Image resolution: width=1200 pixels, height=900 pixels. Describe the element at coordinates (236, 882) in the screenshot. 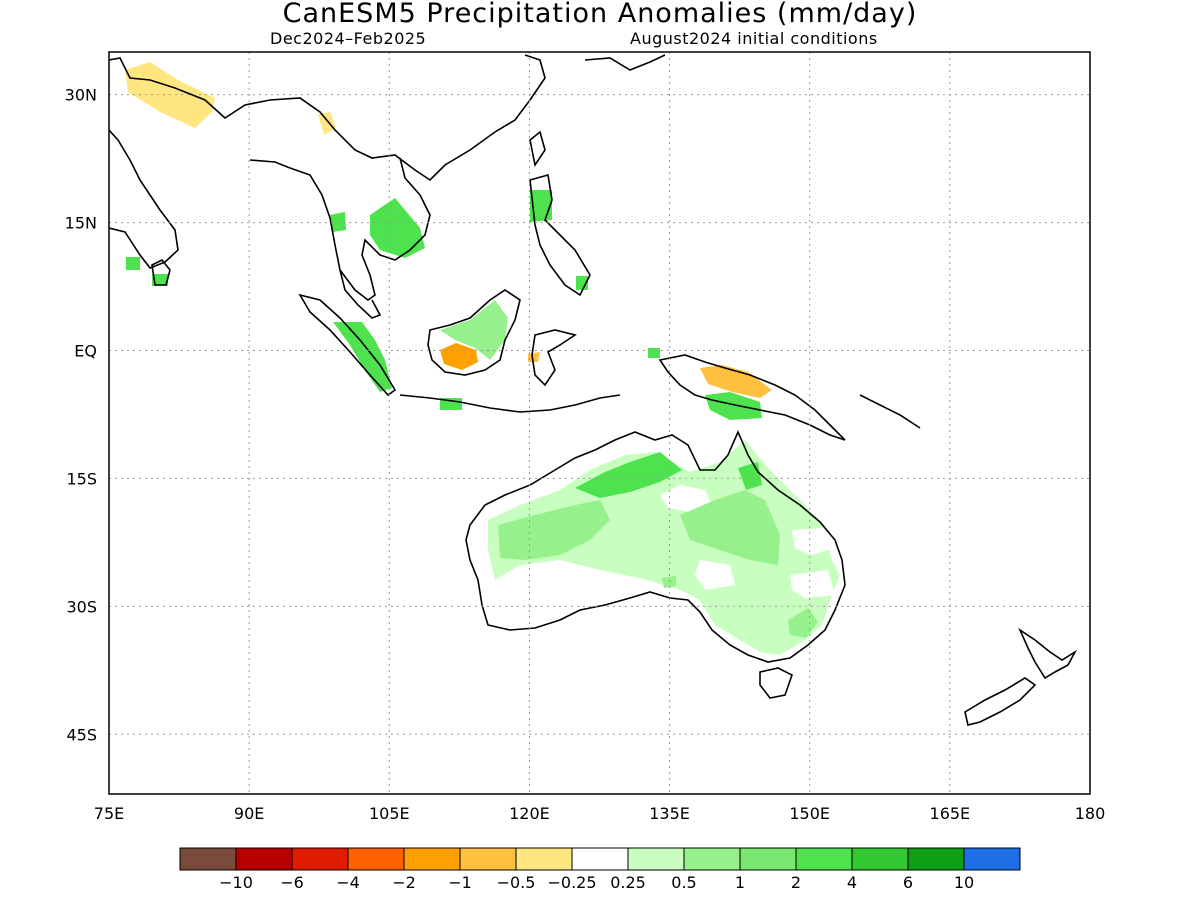

I see `colorbar-label: −10` at that location.